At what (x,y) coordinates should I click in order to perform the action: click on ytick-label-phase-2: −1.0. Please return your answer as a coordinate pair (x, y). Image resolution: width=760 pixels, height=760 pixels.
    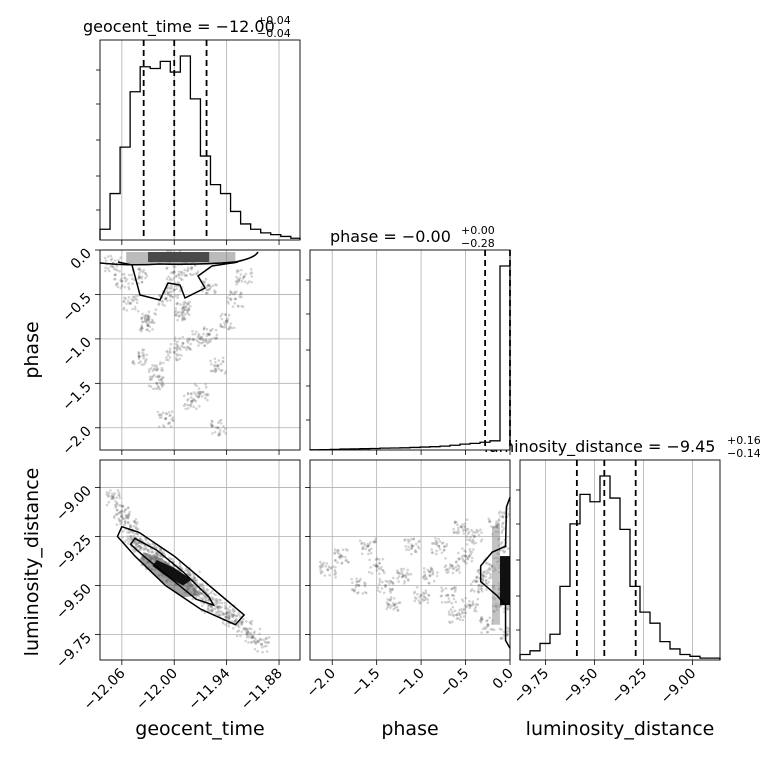
    Looking at the image, I should click on (76, 351).